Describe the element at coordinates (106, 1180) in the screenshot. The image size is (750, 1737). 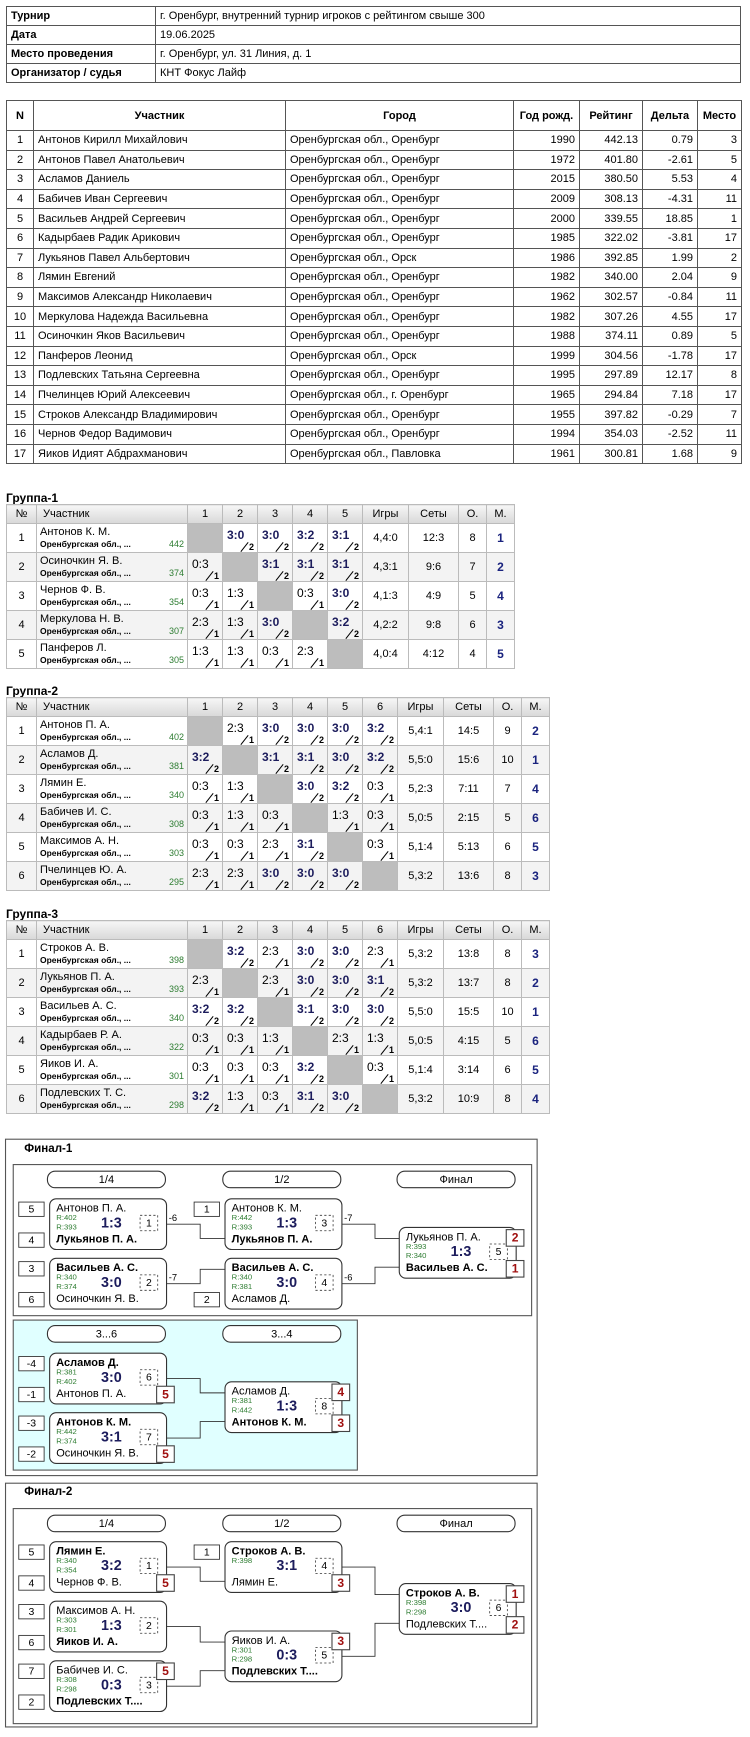
I see `round-label: 1/4` at that location.